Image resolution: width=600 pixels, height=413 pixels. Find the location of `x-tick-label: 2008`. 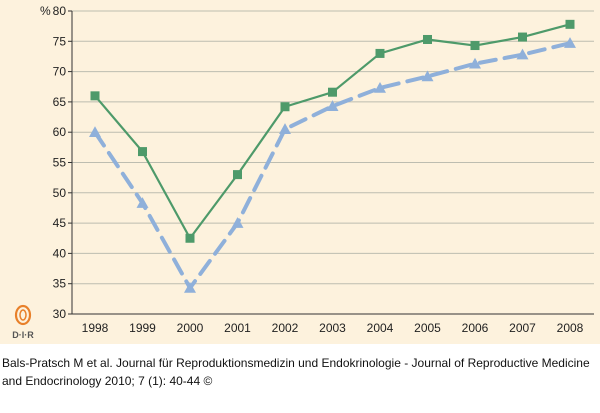

x-tick-label: 2008 is located at coordinates (570, 328).